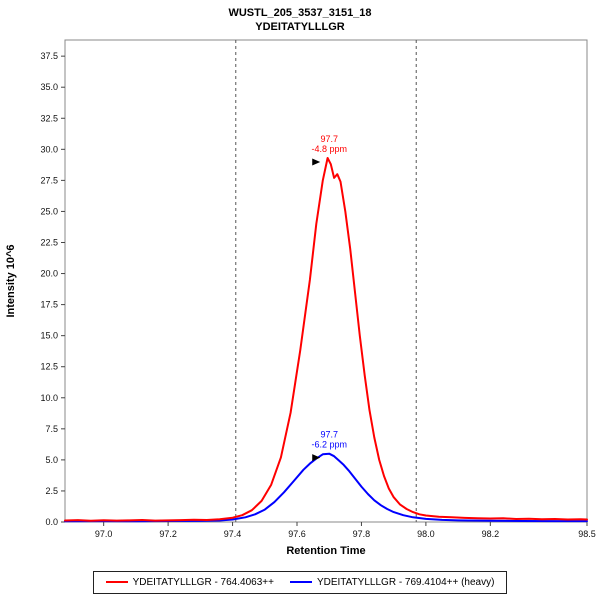  Describe the element at coordinates (51, 522) in the screenshot. I see `y-tick-label: 0.0` at that location.